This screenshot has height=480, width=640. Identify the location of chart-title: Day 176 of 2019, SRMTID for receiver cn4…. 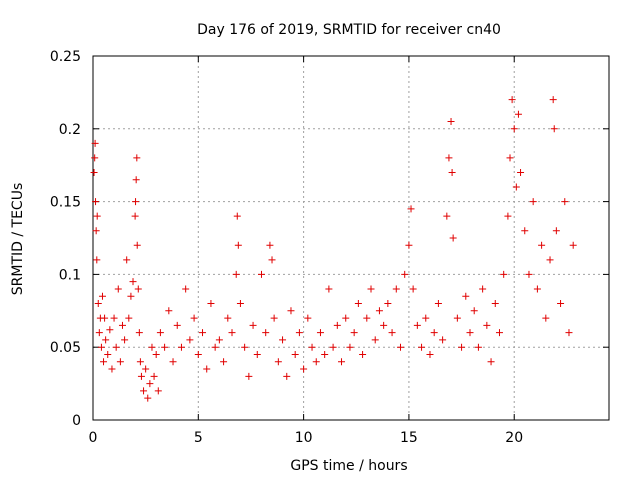
(349, 30).